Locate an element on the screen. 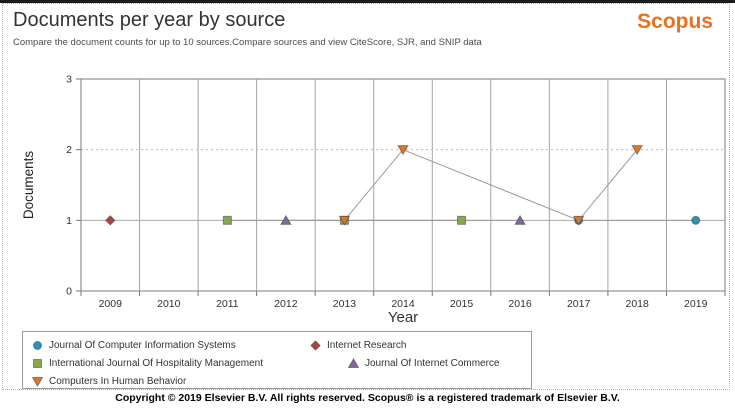 This screenshot has height=413, width=735. legend-label: Computers In Human Behavior is located at coordinates (118, 381).